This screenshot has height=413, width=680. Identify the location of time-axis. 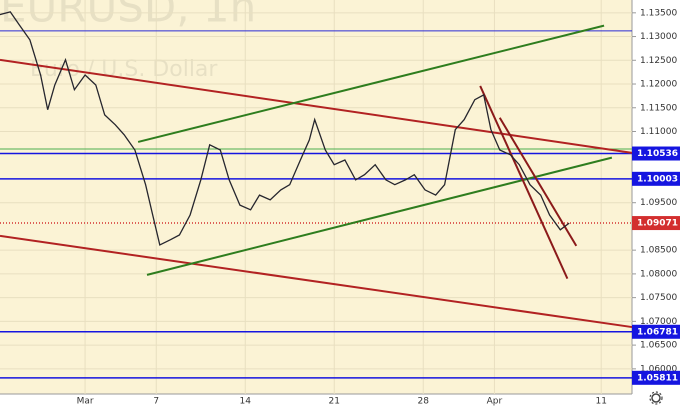
(316, 401).